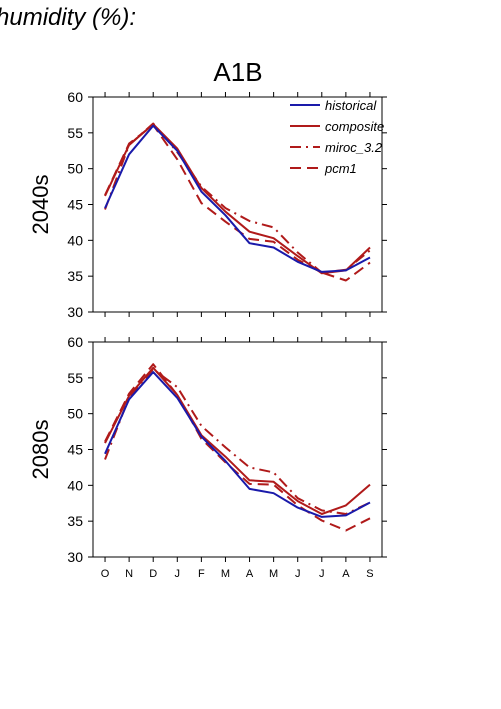 This screenshot has width=501, height=709. I want to click on scenario-title: A1B, so click(237, 72).